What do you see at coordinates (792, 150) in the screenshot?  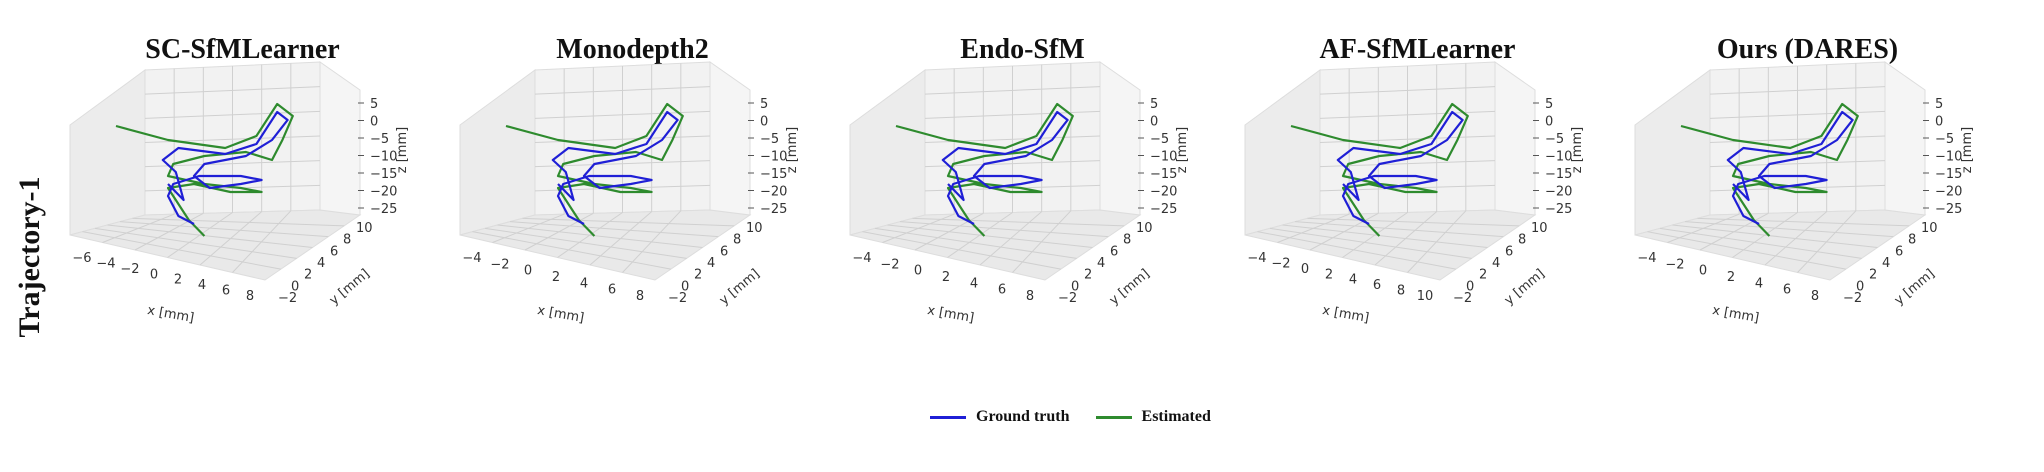 I see `z-axis-label: z [mm]` at bounding box center [792, 150].